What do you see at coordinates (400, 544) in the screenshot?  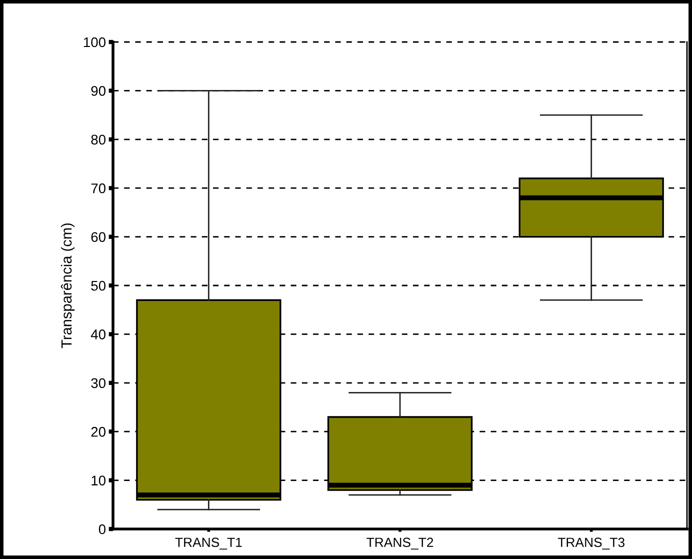 I see `x-tick-label: TRANS_T2` at bounding box center [400, 544].